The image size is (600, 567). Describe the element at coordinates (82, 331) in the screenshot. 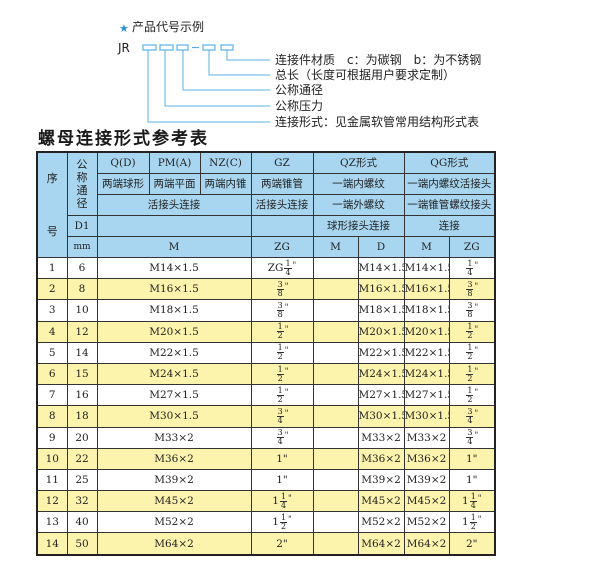

I see `cell-d1: 12` at that location.